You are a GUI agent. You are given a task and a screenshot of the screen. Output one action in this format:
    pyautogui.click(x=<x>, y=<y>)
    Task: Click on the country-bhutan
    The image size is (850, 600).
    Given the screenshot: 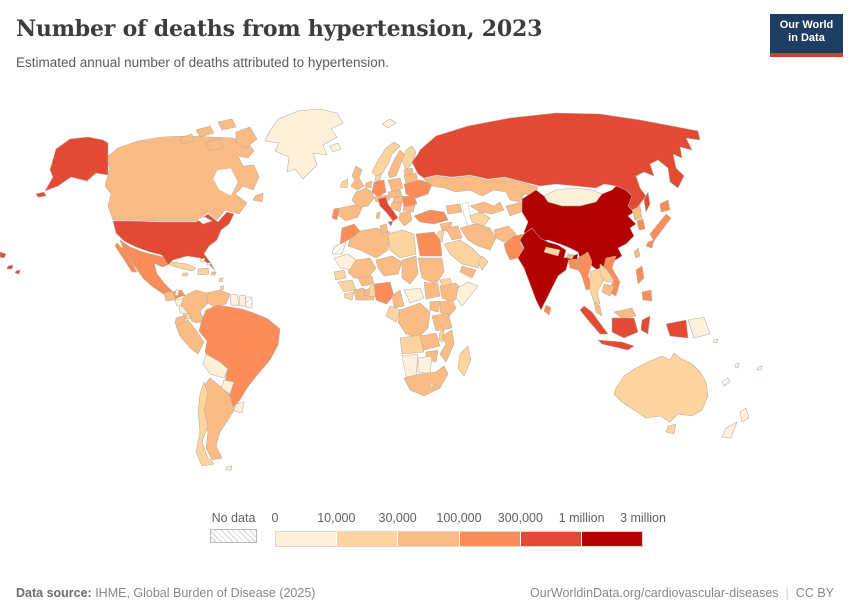 What is the action you would take?
    pyautogui.click(x=570, y=256)
    